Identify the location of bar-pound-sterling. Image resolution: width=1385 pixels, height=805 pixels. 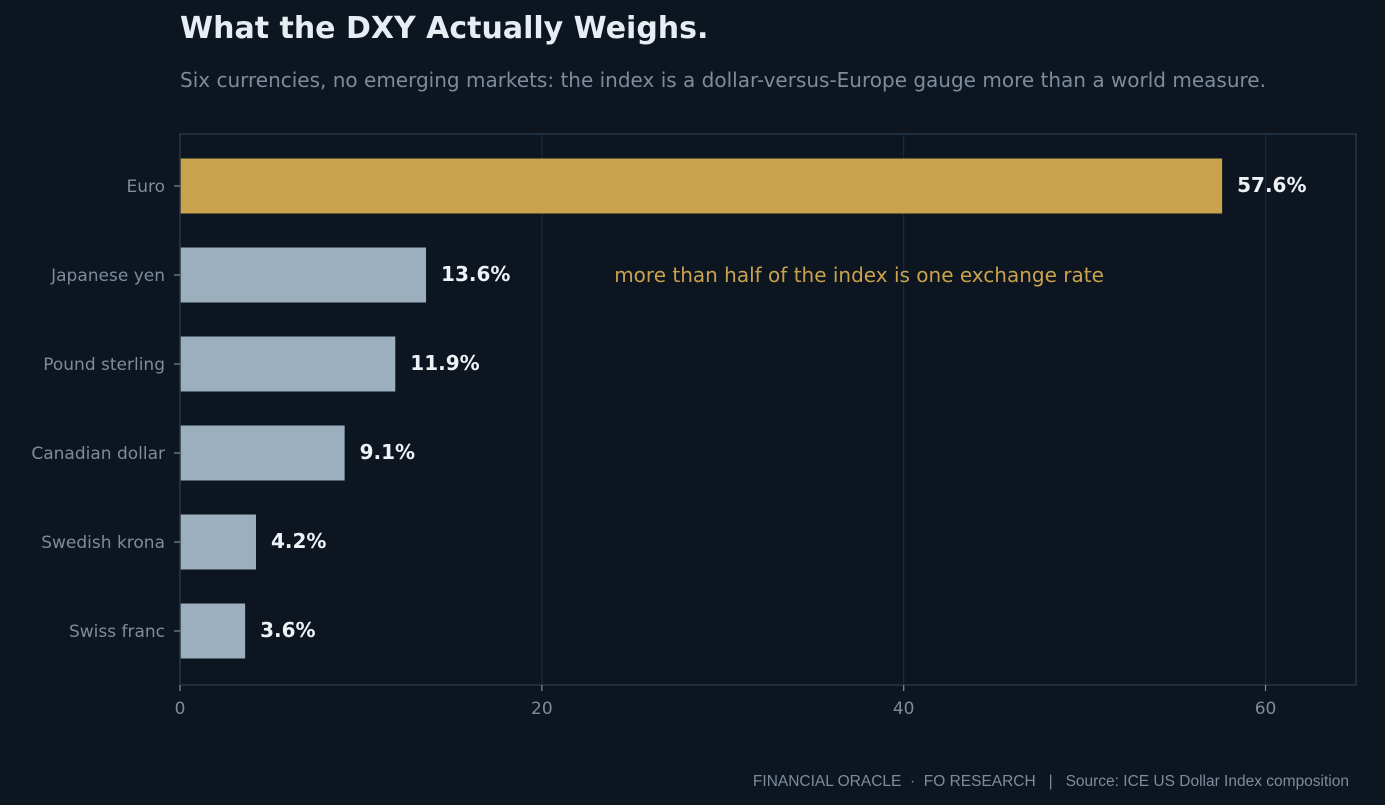
(288, 364).